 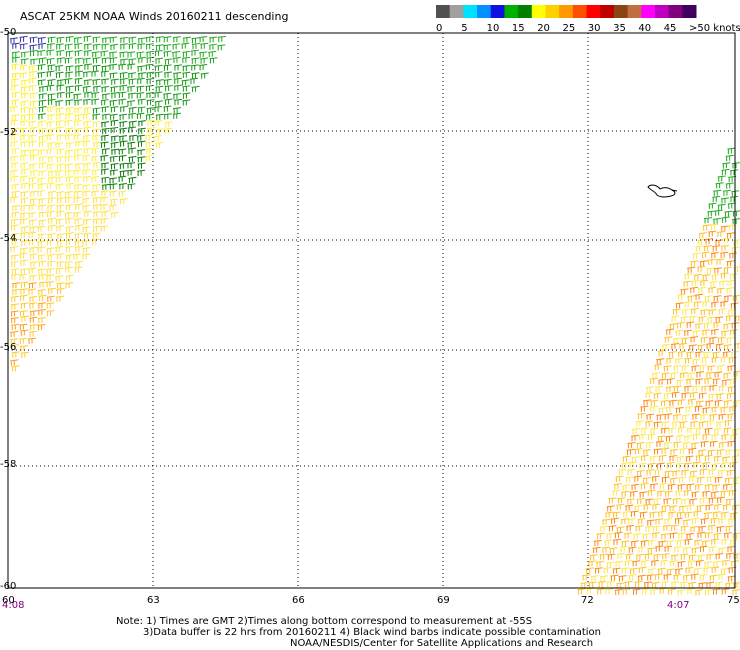 What do you see at coordinates (594, 28) in the screenshot?
I see `legend-label: 30` at bounding box center [594, 28].